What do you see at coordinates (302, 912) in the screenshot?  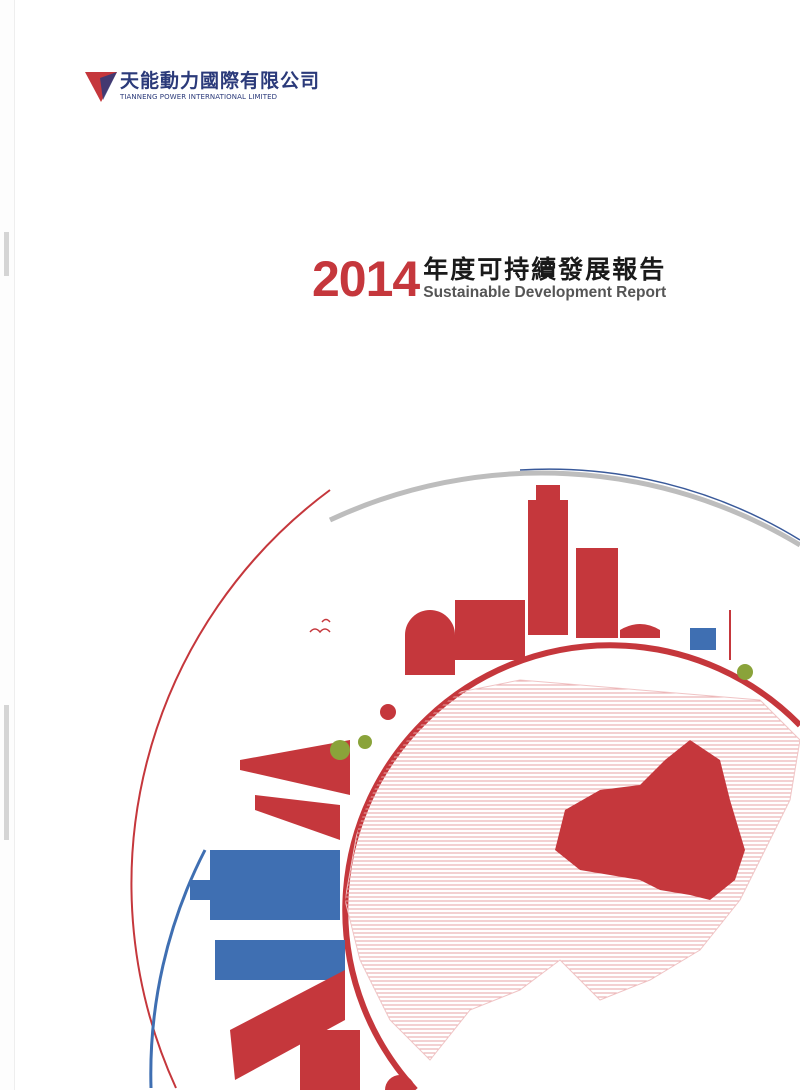 I see `left-skyline` at bounding box center [302, 912].